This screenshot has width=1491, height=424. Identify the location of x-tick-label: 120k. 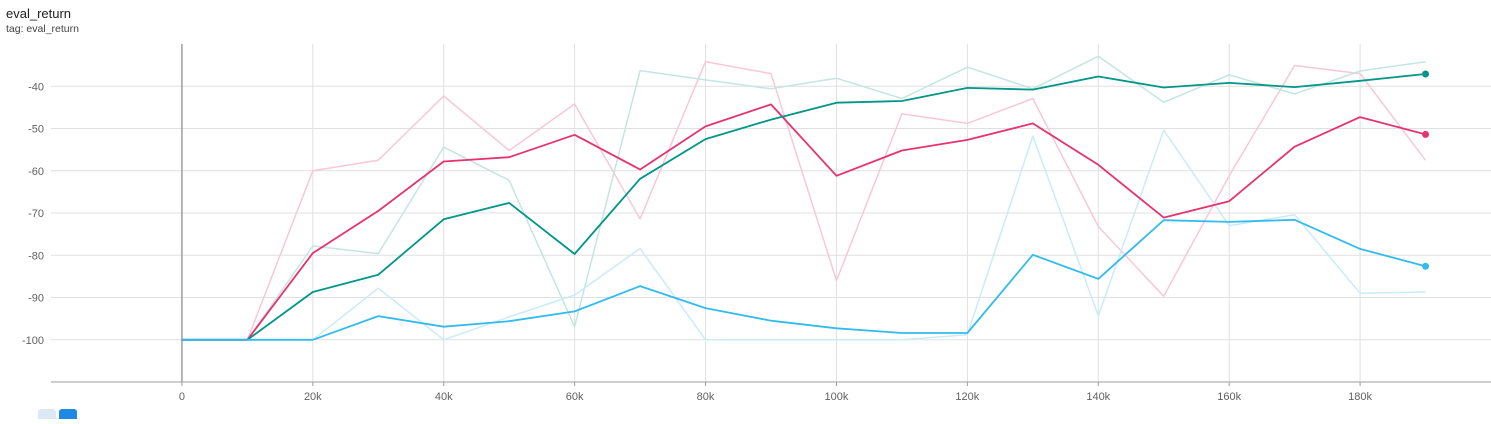
(967, 397).